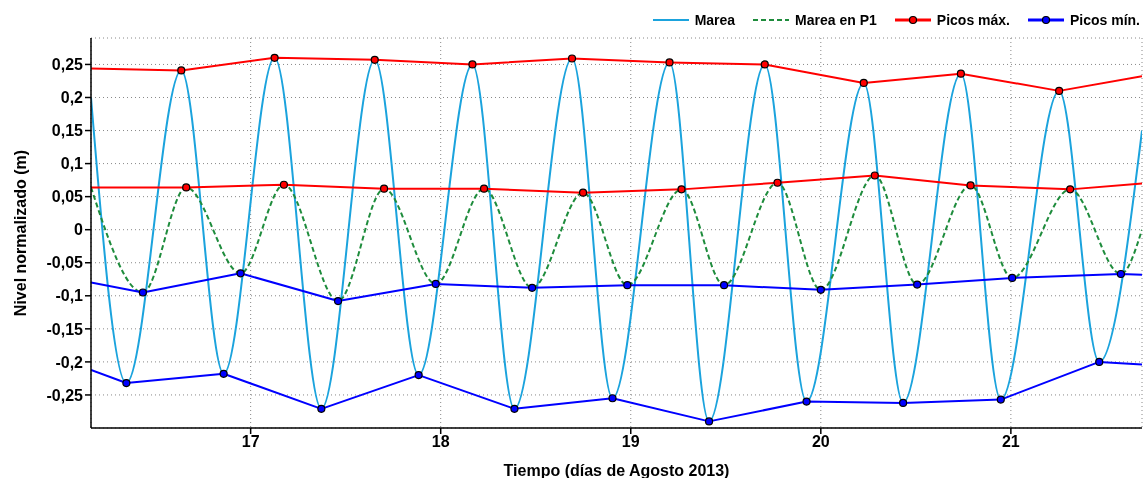 This screenshot has width=1144, height=482. What do you see at coordinates (1010, 442) in the screenshot?
I see `x-tick-label: 21` at bounding box center [1010, 442].